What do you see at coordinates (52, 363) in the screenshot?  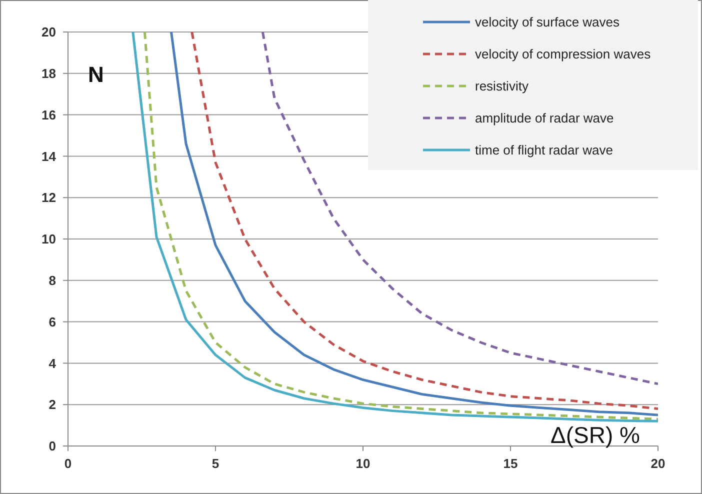 I see `y-tick-label: 4` at bounding box center [52, 363].